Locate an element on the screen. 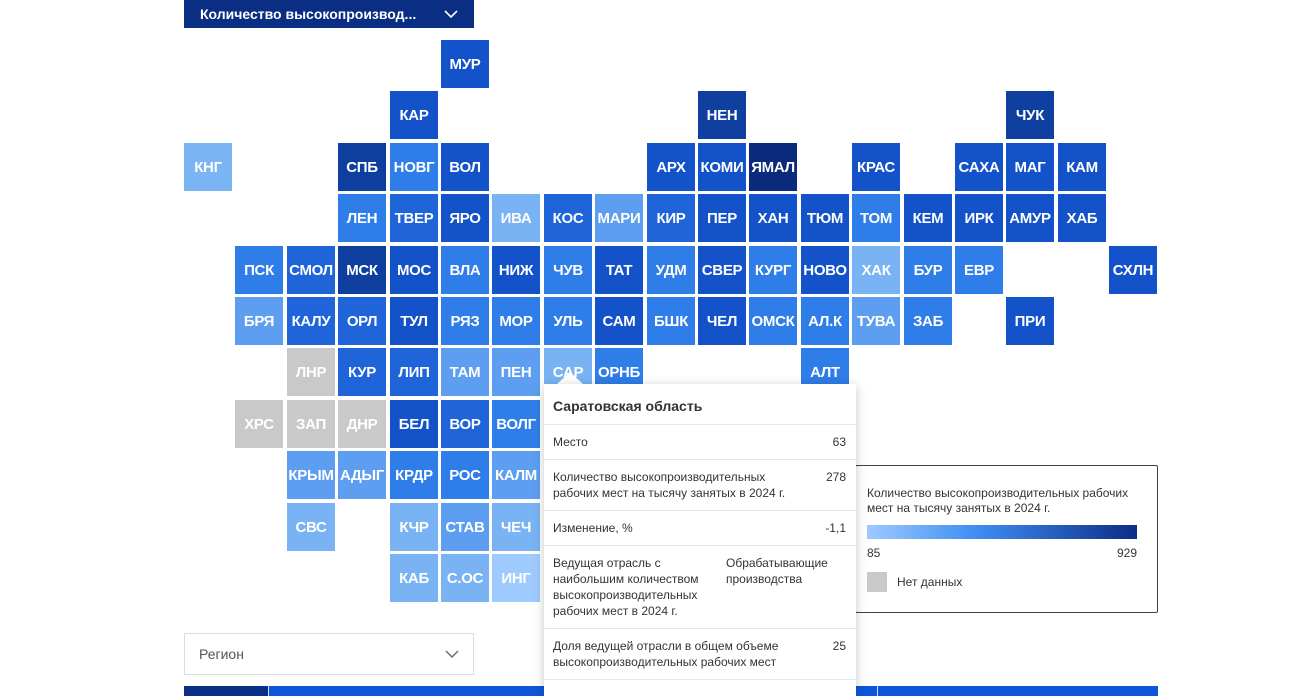 The image size is (1300, 696). tooltip-title: Саратовская область is located at coordinates (700, 404).